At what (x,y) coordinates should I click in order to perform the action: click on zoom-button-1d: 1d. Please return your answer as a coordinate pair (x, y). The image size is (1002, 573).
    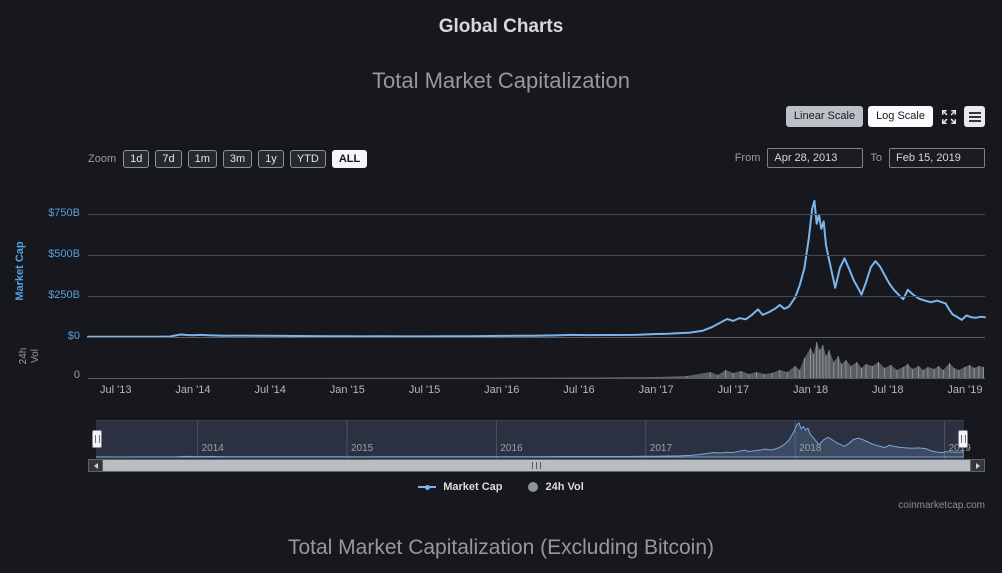
    Looking at the image, I should click on (136, 159).